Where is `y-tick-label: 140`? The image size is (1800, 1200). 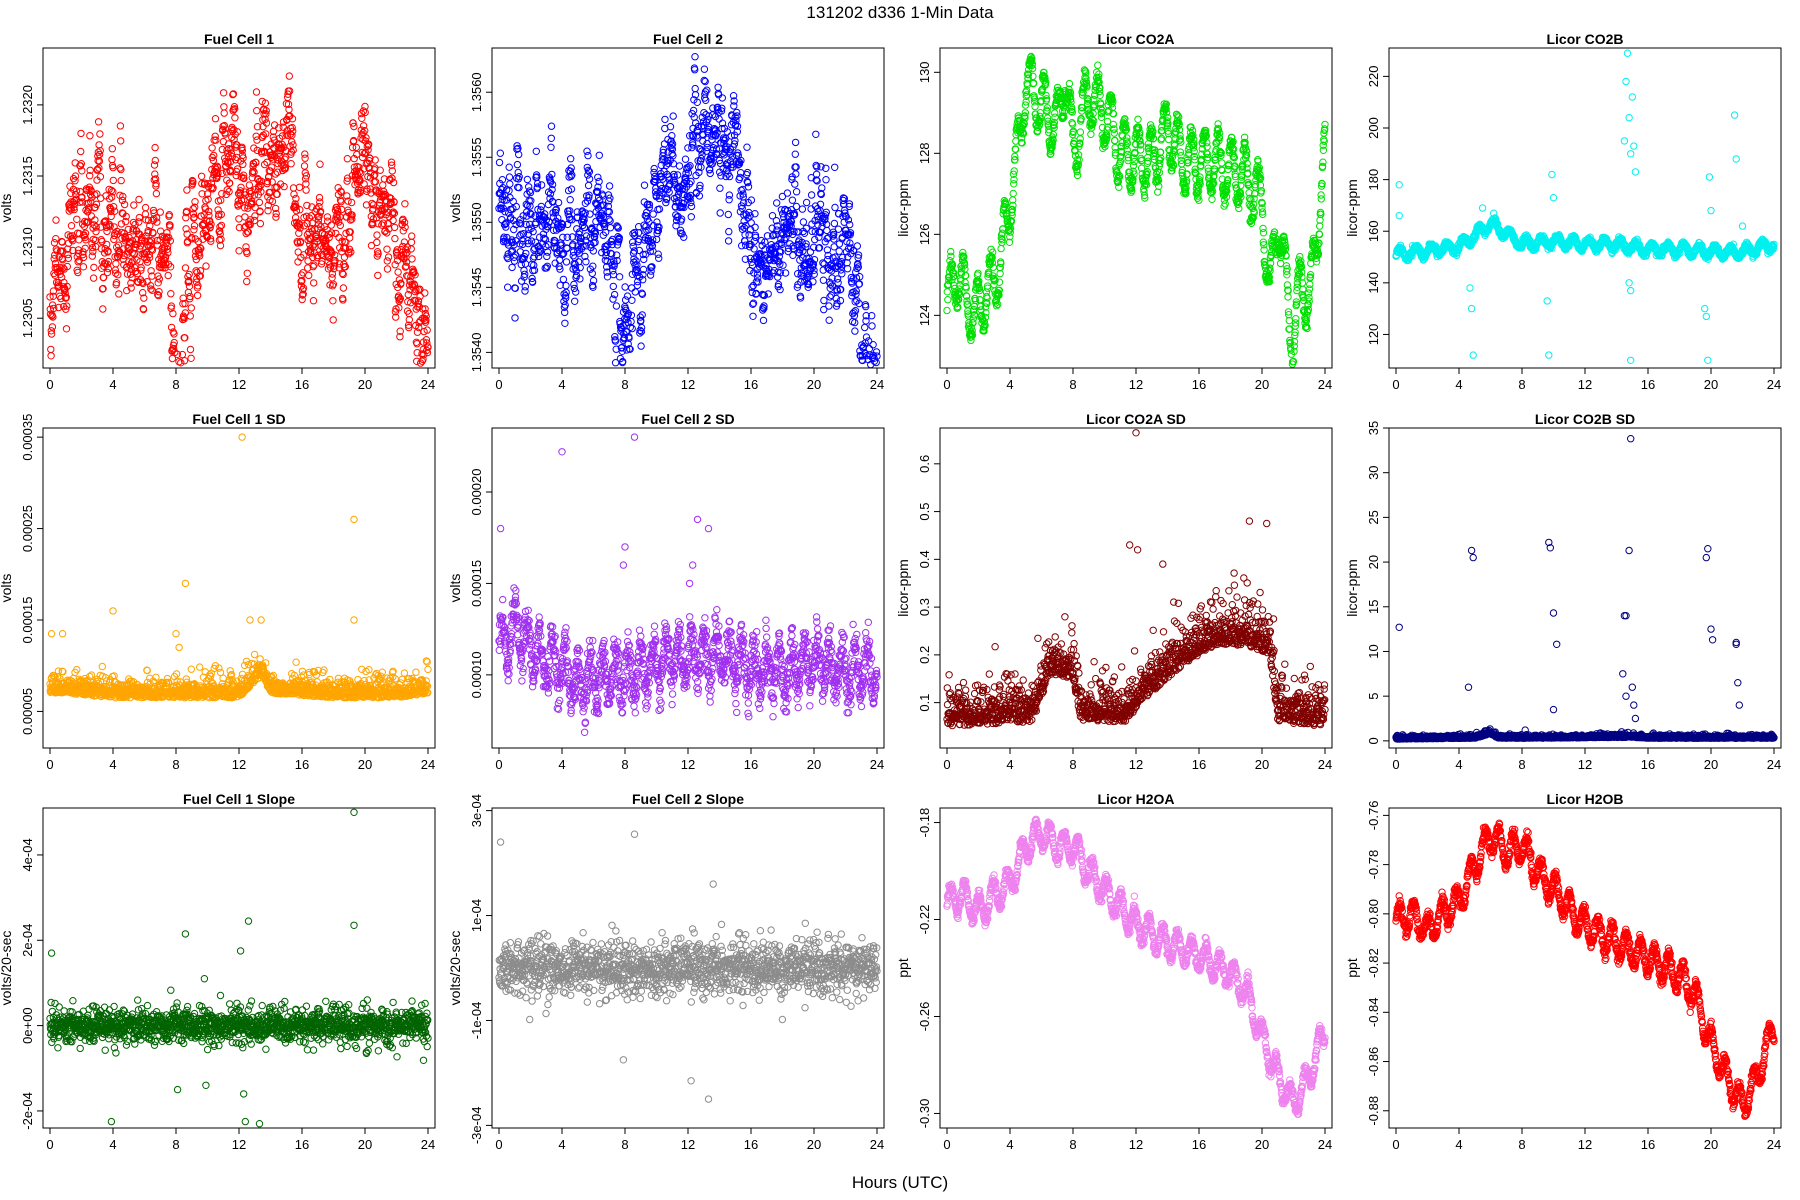 y-tick-label: 140 is located at coordinates (1373, 283).